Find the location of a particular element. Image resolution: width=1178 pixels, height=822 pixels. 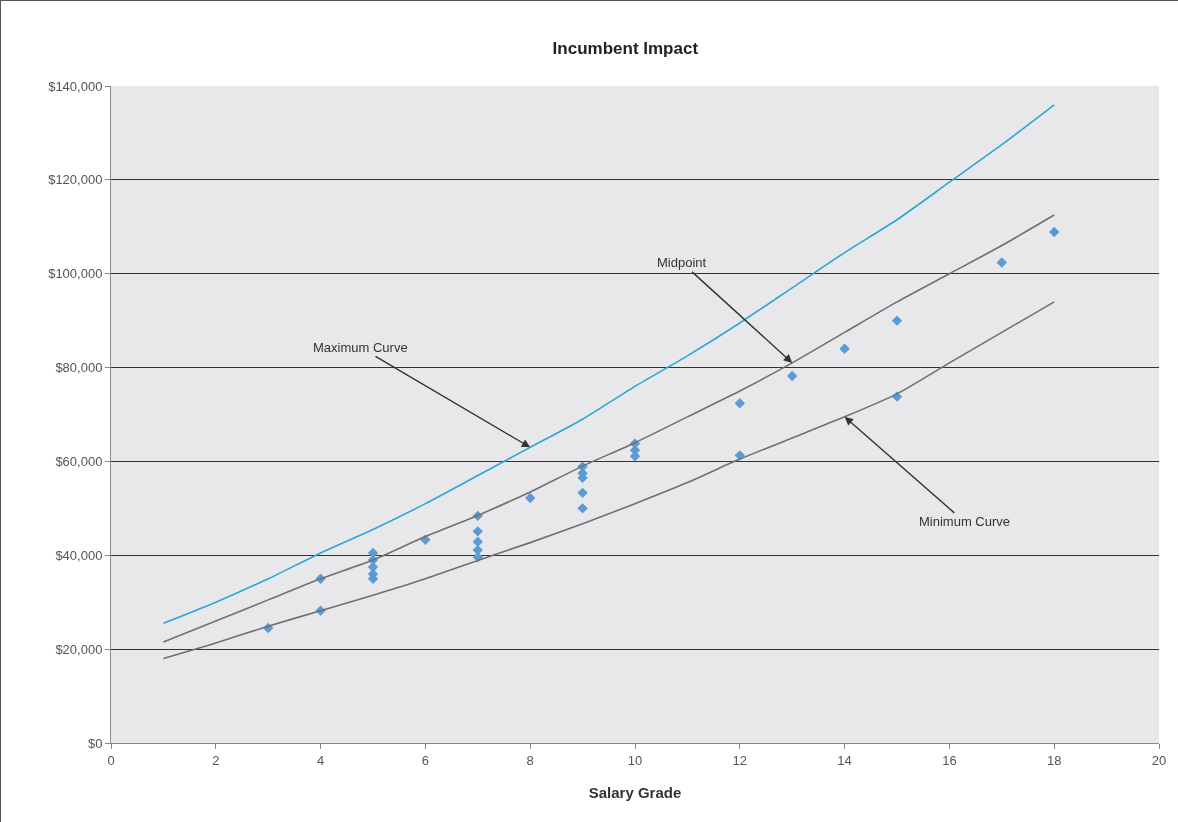

x-tick-label: 16 is located at coordinates (949, 760).